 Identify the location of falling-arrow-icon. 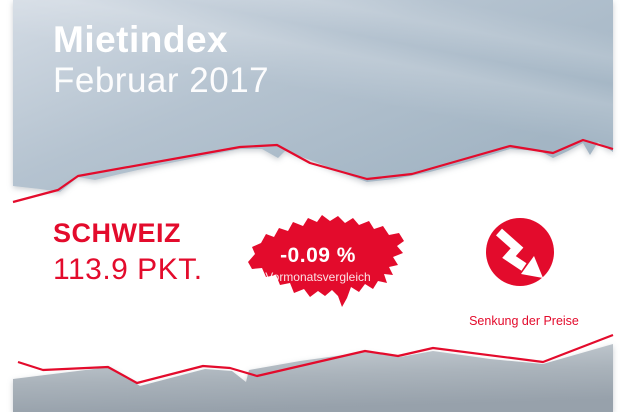
(520, 252).